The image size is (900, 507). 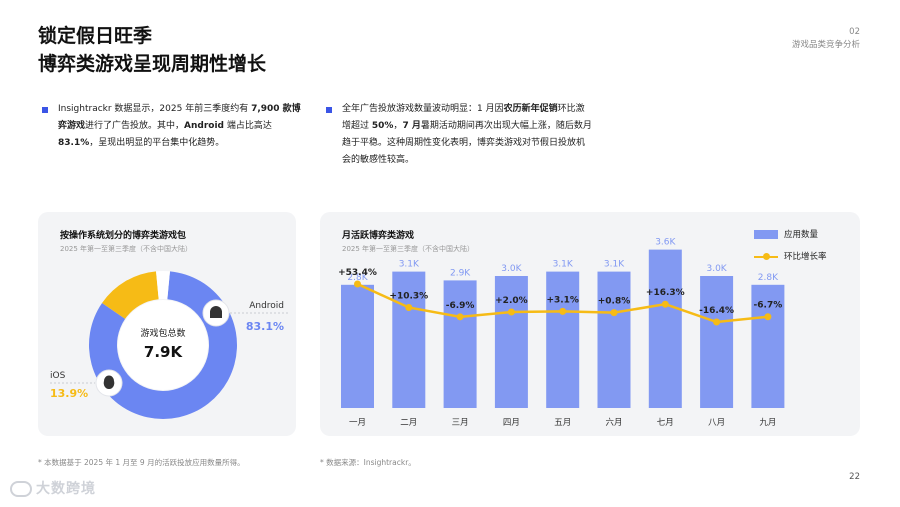 I want to click on ios-label: iOS, so click(x=58, y=376).